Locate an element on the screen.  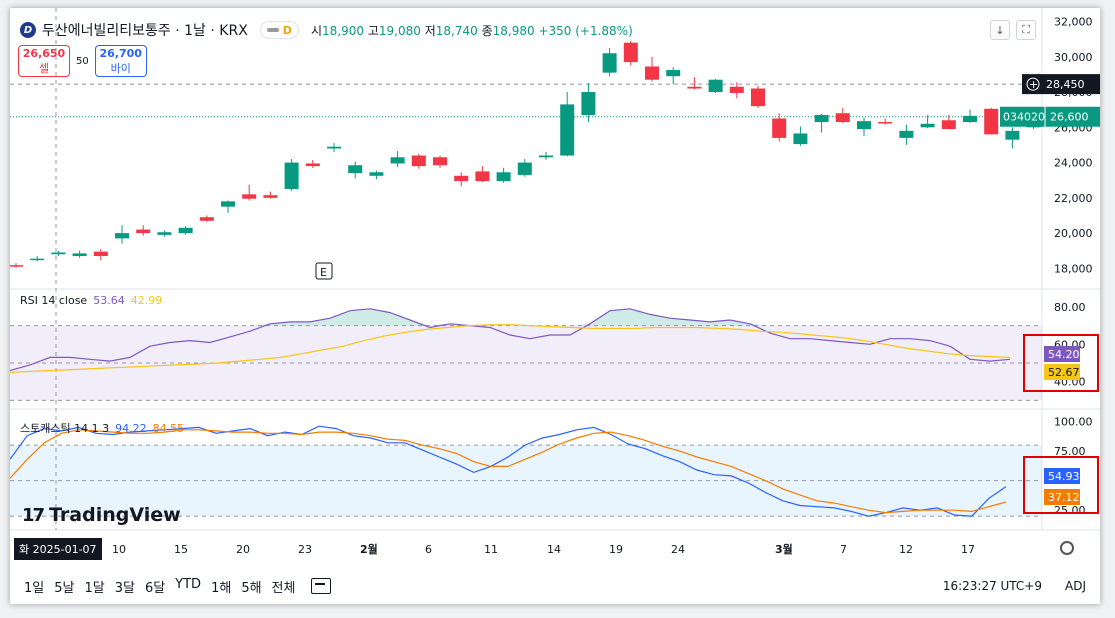
earnings-marker is located at coordinates (324, 271).